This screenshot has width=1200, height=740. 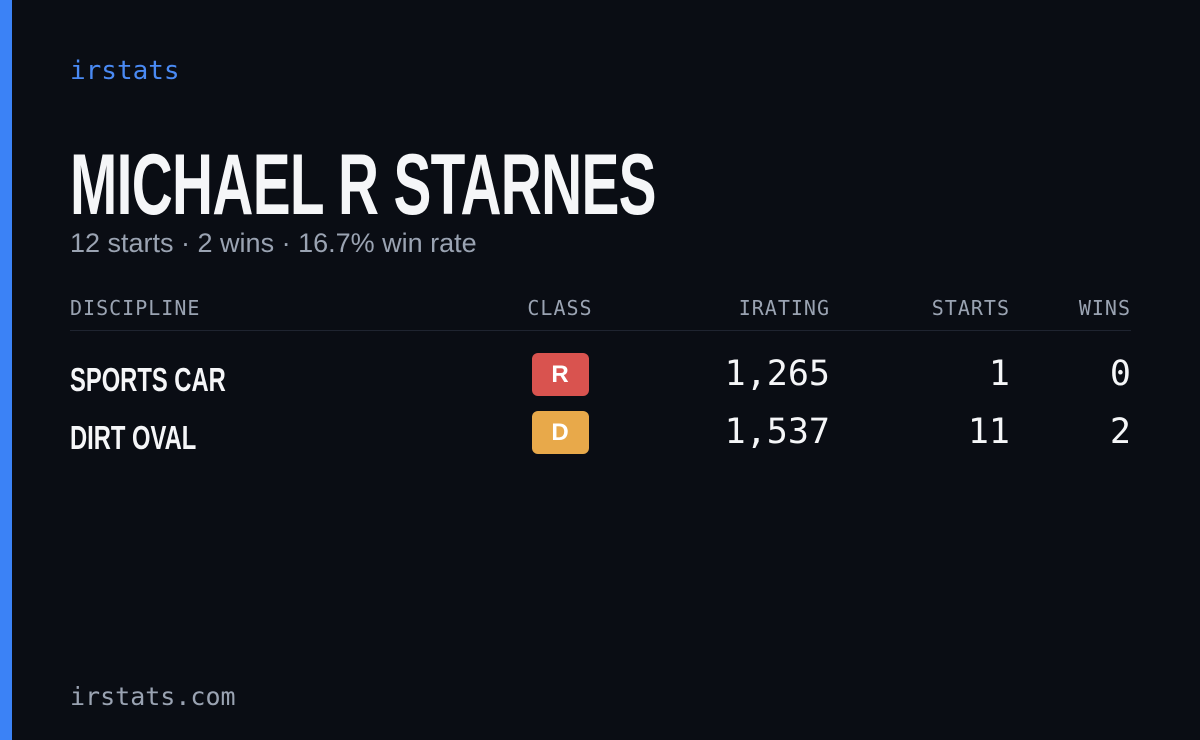 I want to click on discipline: SPORTS CAR, so click(x=148, y=379).